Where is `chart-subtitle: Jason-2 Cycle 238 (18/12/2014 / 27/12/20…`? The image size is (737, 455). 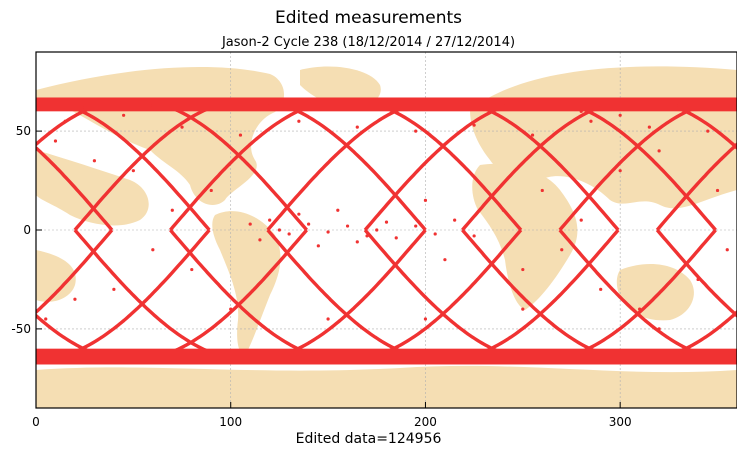
chart-subtitle: Jason-2 Cycle 238 (18/12/2014 / 27/12/20… is located at coordinates (368, 42).